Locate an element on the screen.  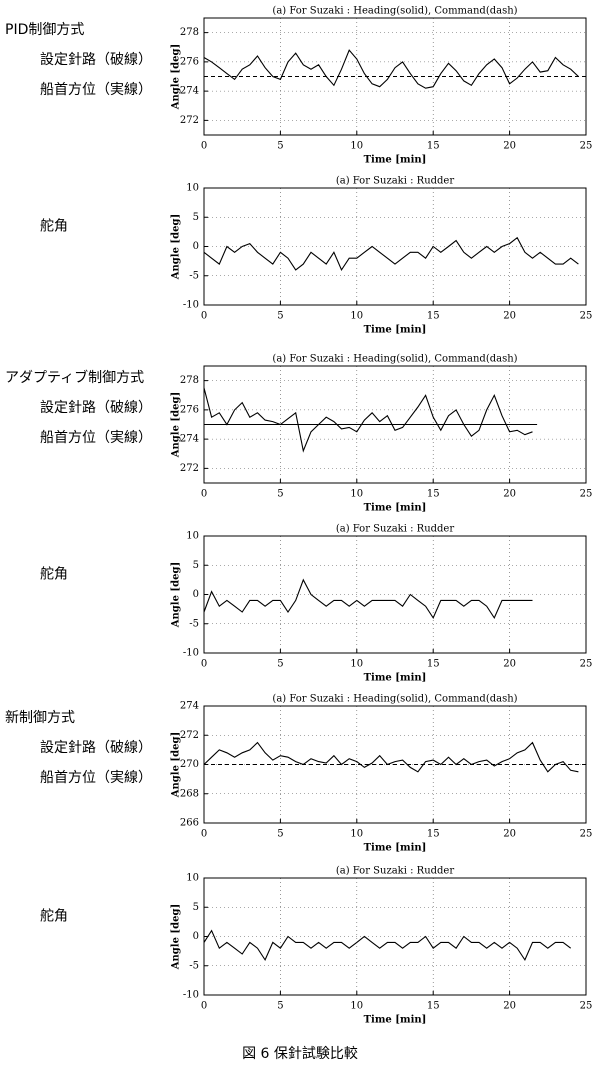
y-tick-label: 268 is located at coordinates (189, 793).